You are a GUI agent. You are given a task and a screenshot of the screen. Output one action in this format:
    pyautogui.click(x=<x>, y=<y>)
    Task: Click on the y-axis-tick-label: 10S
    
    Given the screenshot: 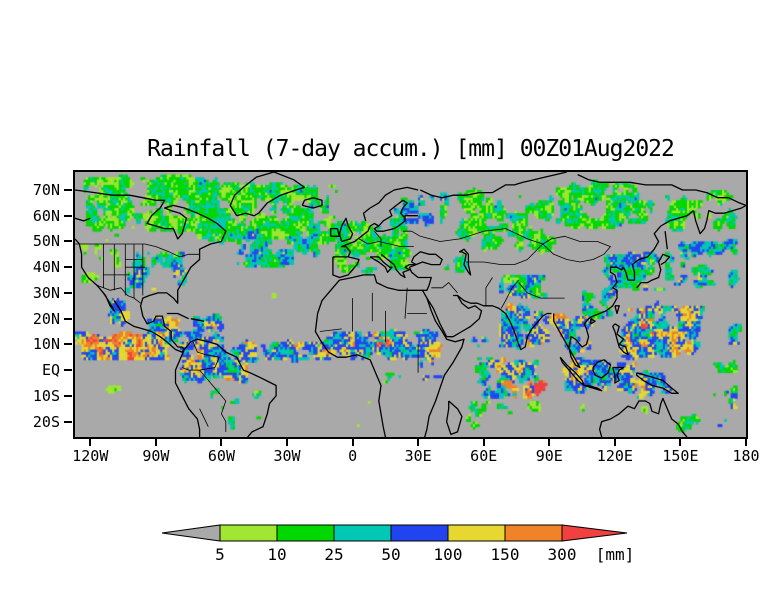 What is the action you would take?
    pyautogui.click(x=46, y=395)
    